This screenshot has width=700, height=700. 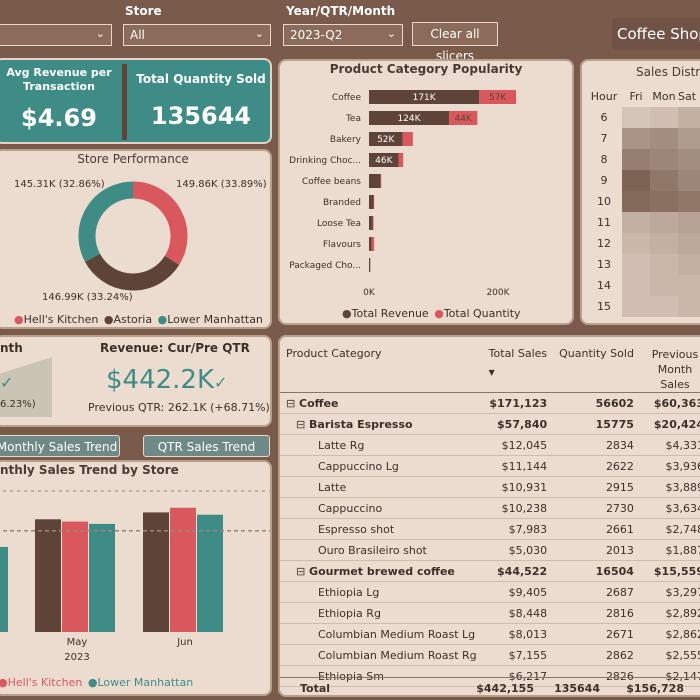 I want to click on qtr-trend-button: QTR Sales Trend, so click(x=206, y=446).